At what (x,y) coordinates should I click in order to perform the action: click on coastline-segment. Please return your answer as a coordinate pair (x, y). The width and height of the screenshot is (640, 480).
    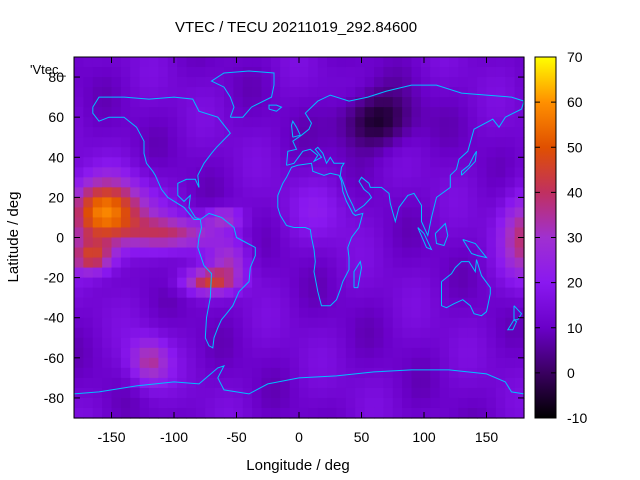
    Looking at the image, I should click on (518, 313).